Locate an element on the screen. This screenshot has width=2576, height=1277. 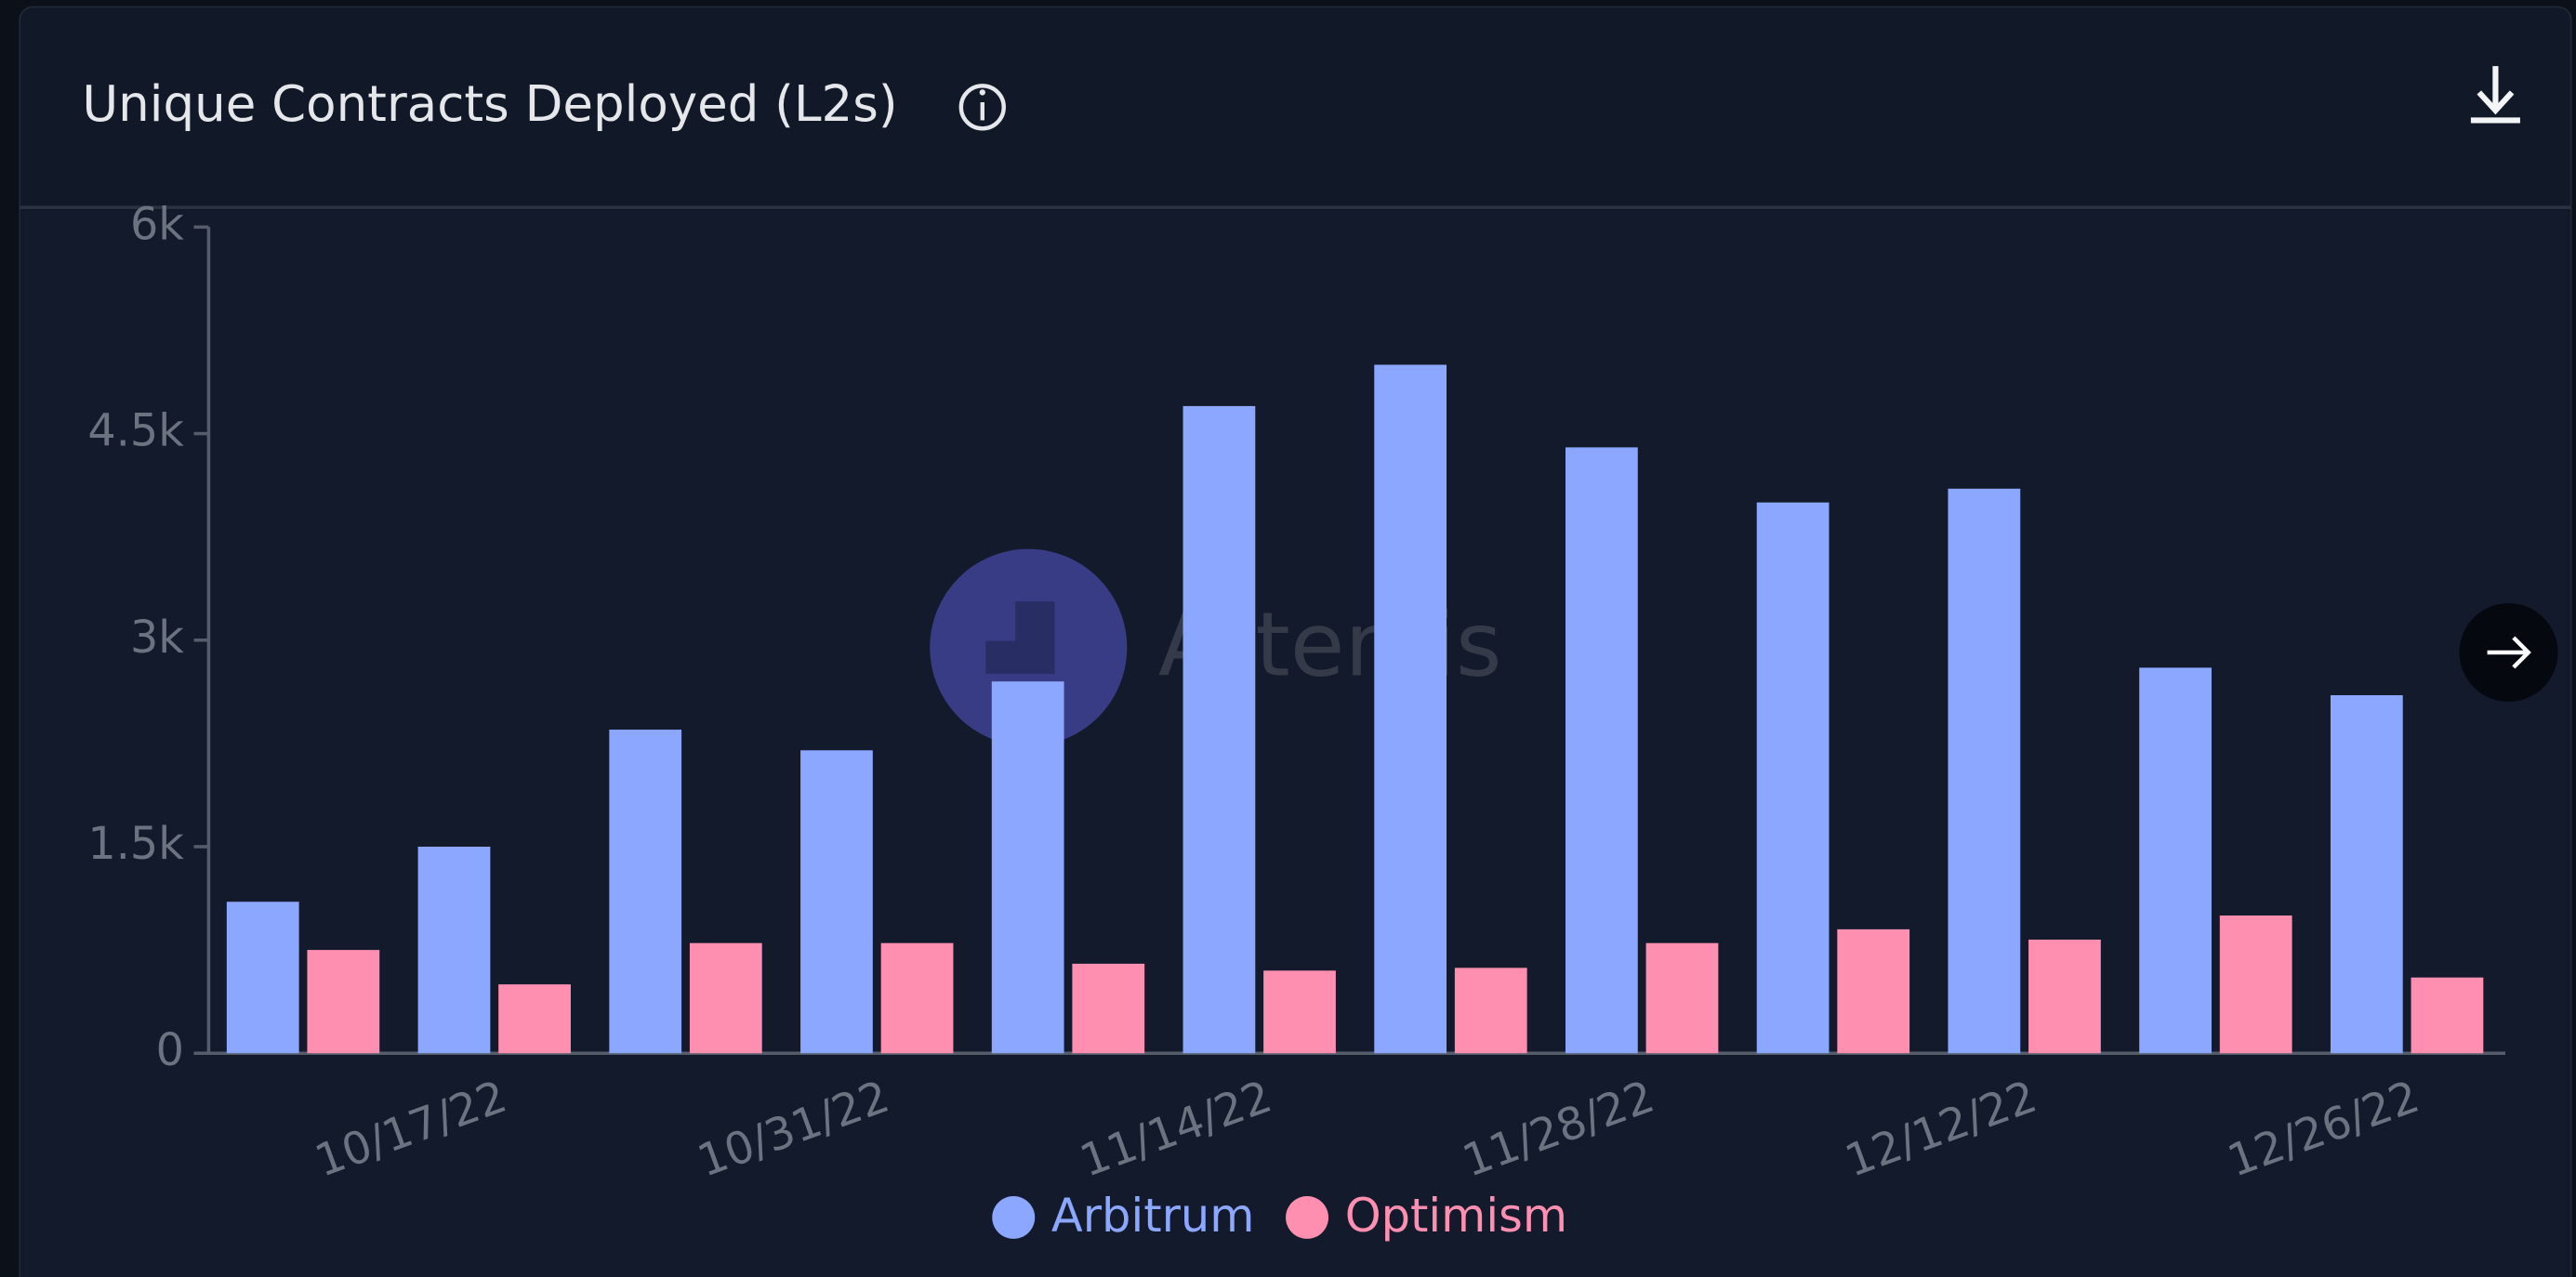
legend-label: Optimism is located at coordinates (1456, 1216).